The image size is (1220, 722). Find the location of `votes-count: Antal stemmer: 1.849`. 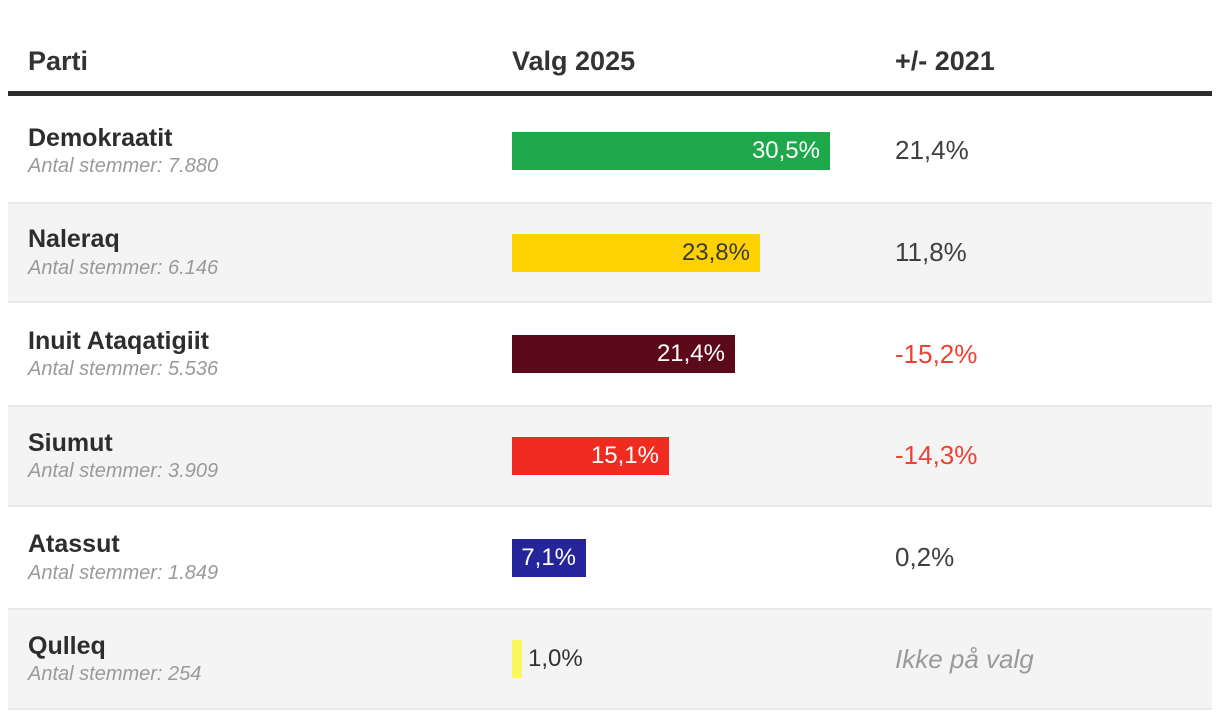

votes-count: Antal stemmer: 1.849 is located at coordinates (123, 572).